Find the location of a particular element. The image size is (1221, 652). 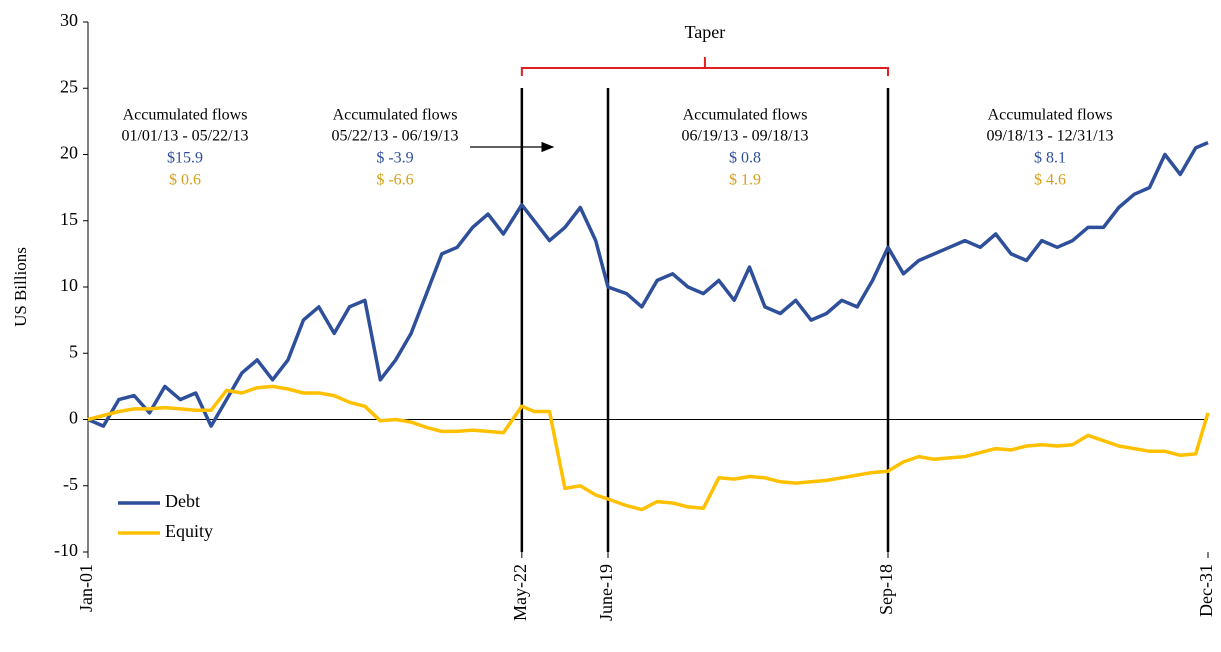

x-tick-label: June-19 is located at coordinates (606, 592).